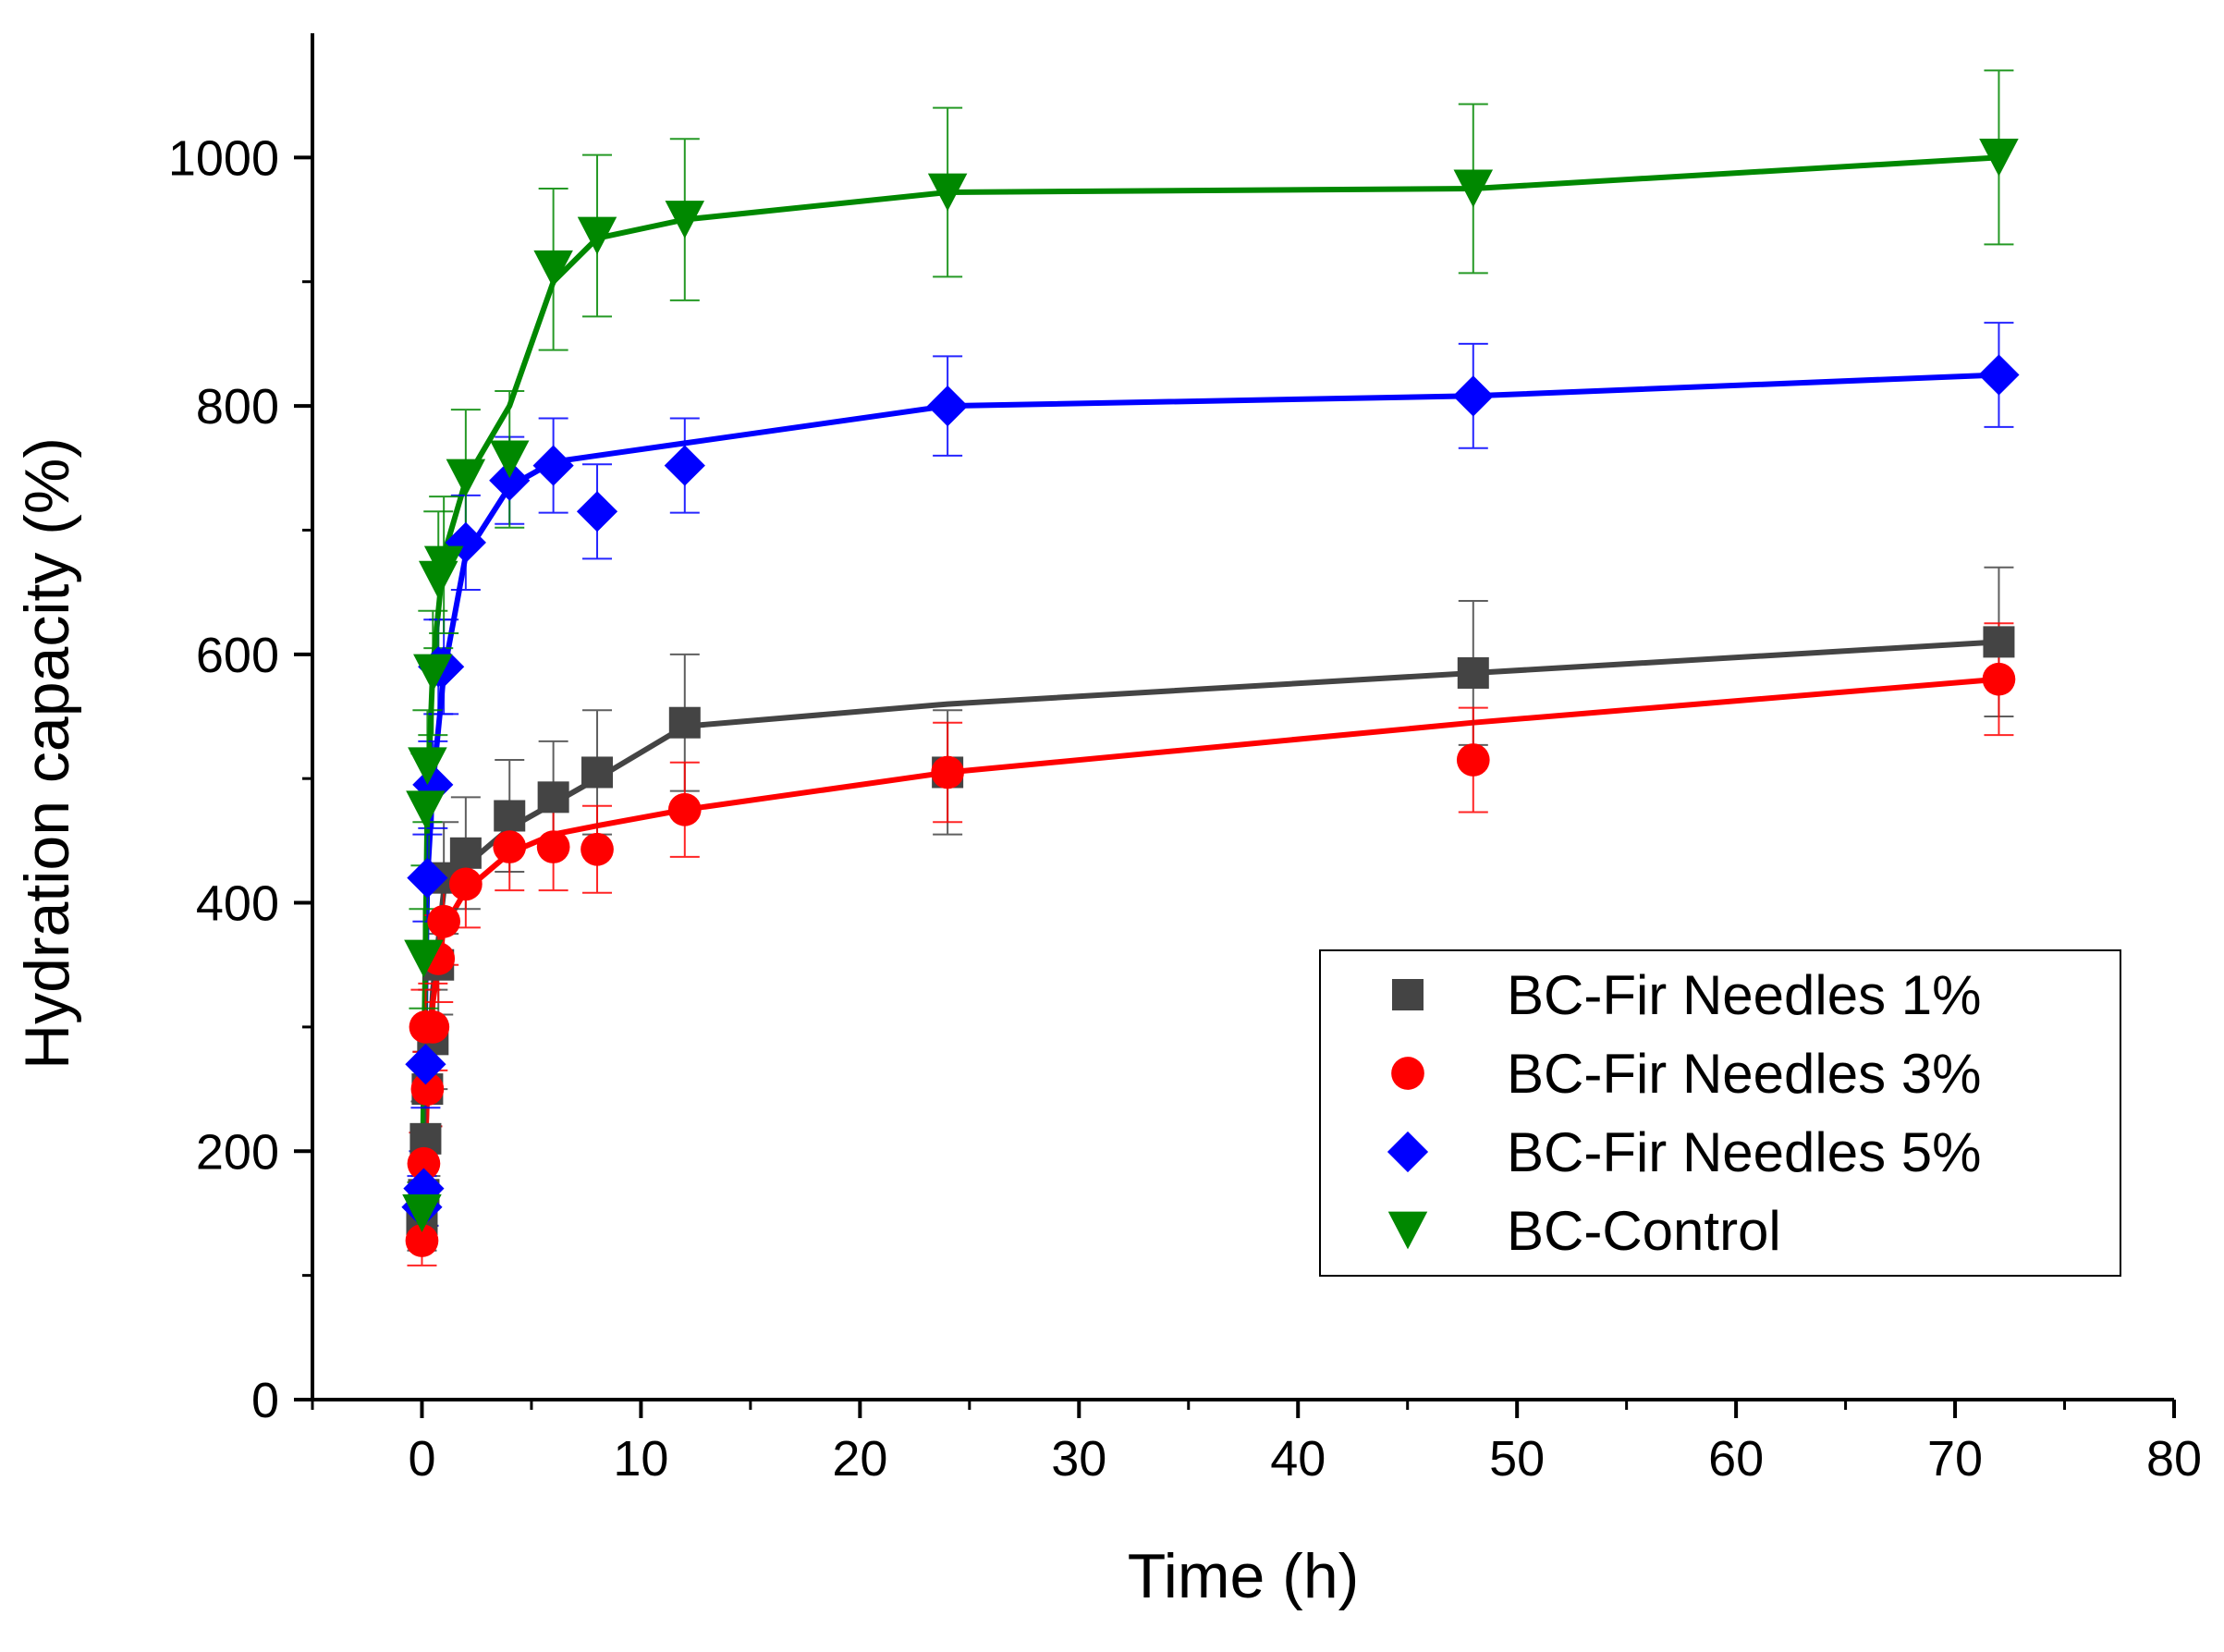 The height and width of the screenshot is (1652, 2224). I want to click on x-tick-label: 0, so click(421, 1459).